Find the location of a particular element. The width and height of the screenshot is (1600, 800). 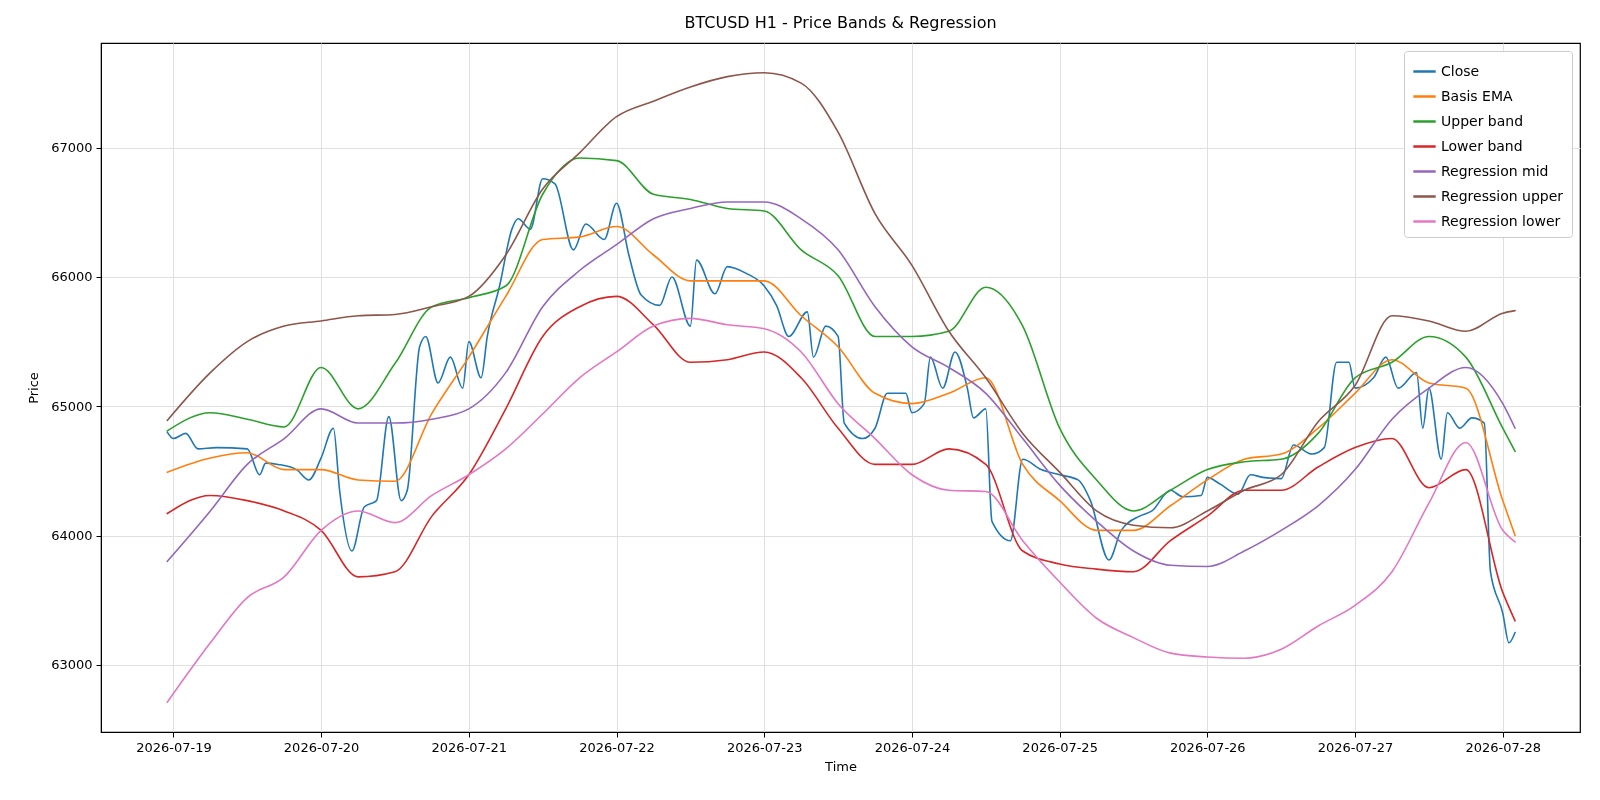

chart-title: BTCUSD H1 - Price Bands & Regression is located at coordinates (840, 22).